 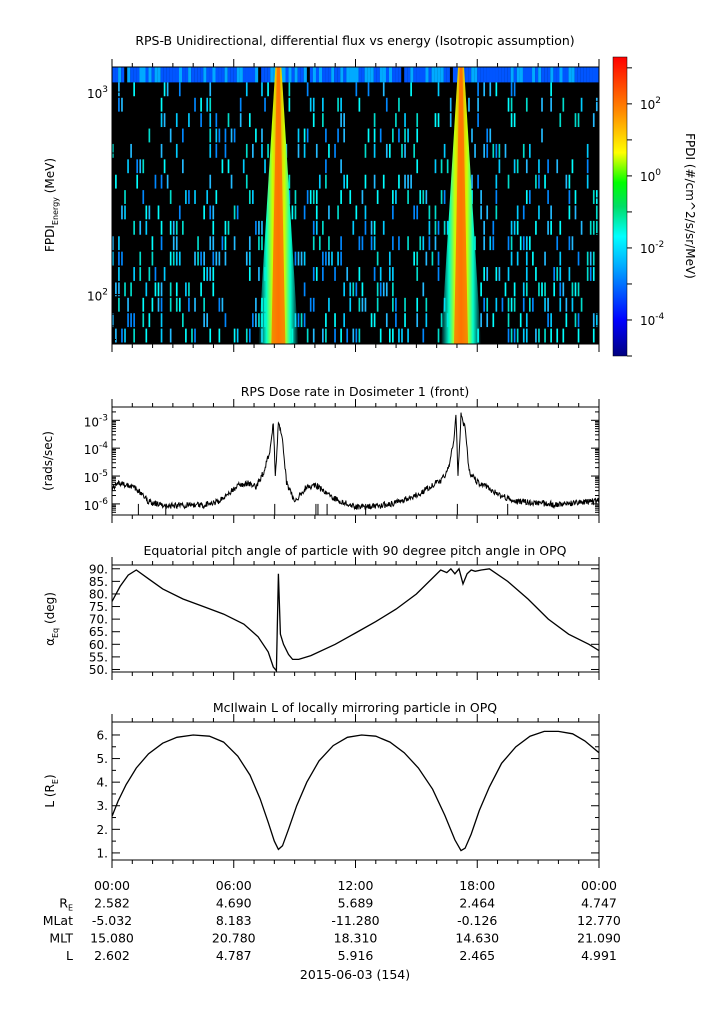 What do you see at coordinates (477, 903) in the screenshot?
I see `ephemeris-value: 2.464` at bounding box center [477, 903].